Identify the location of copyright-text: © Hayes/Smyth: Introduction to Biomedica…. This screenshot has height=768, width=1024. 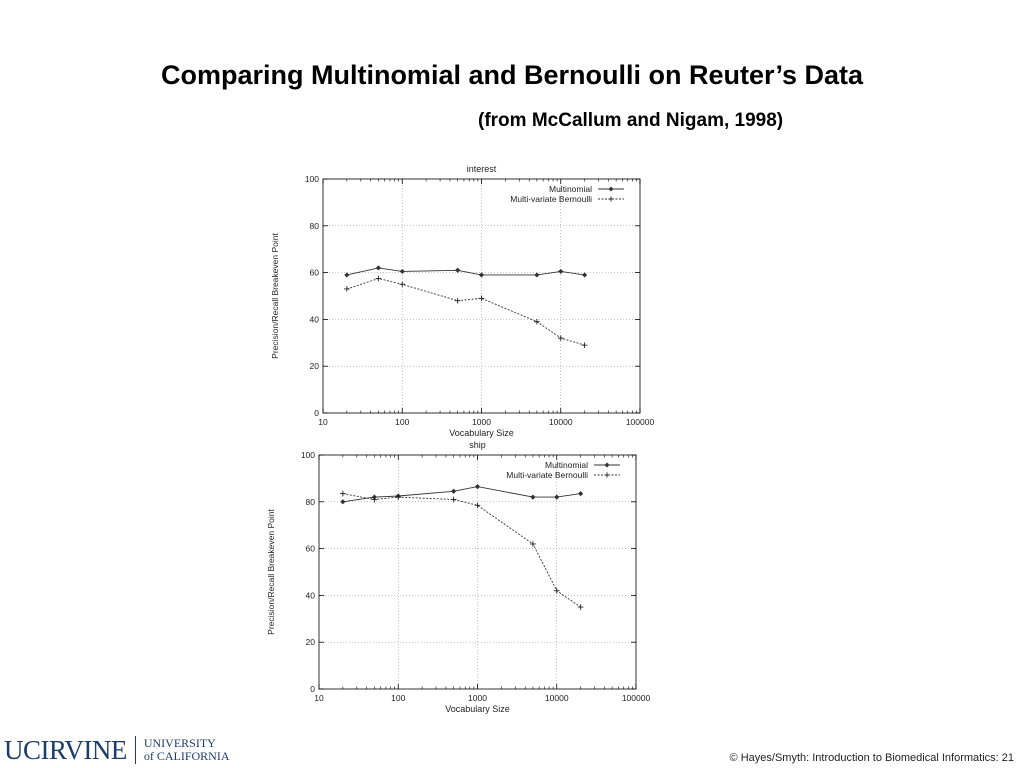
(871, 758).